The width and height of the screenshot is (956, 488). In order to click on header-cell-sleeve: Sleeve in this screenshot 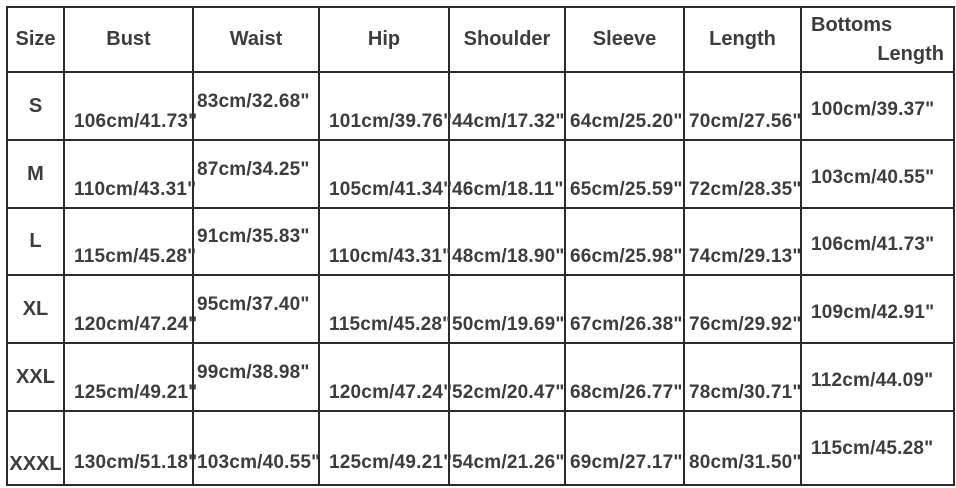, I will do `click(625, 40)`.